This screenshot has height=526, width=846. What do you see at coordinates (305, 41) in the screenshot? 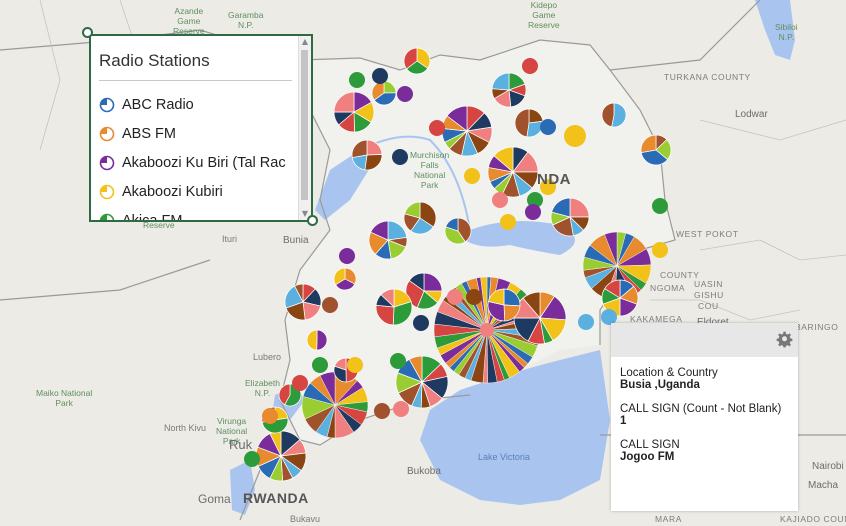
I see `scroll-up-icon: ▲` at bounding box center [305, 41].